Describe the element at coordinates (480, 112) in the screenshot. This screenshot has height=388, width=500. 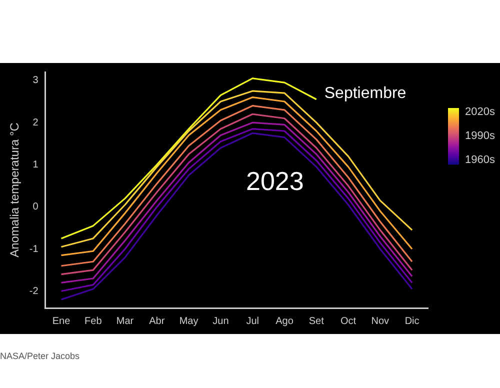
I see `color-bar-label: 2020s` at that location.